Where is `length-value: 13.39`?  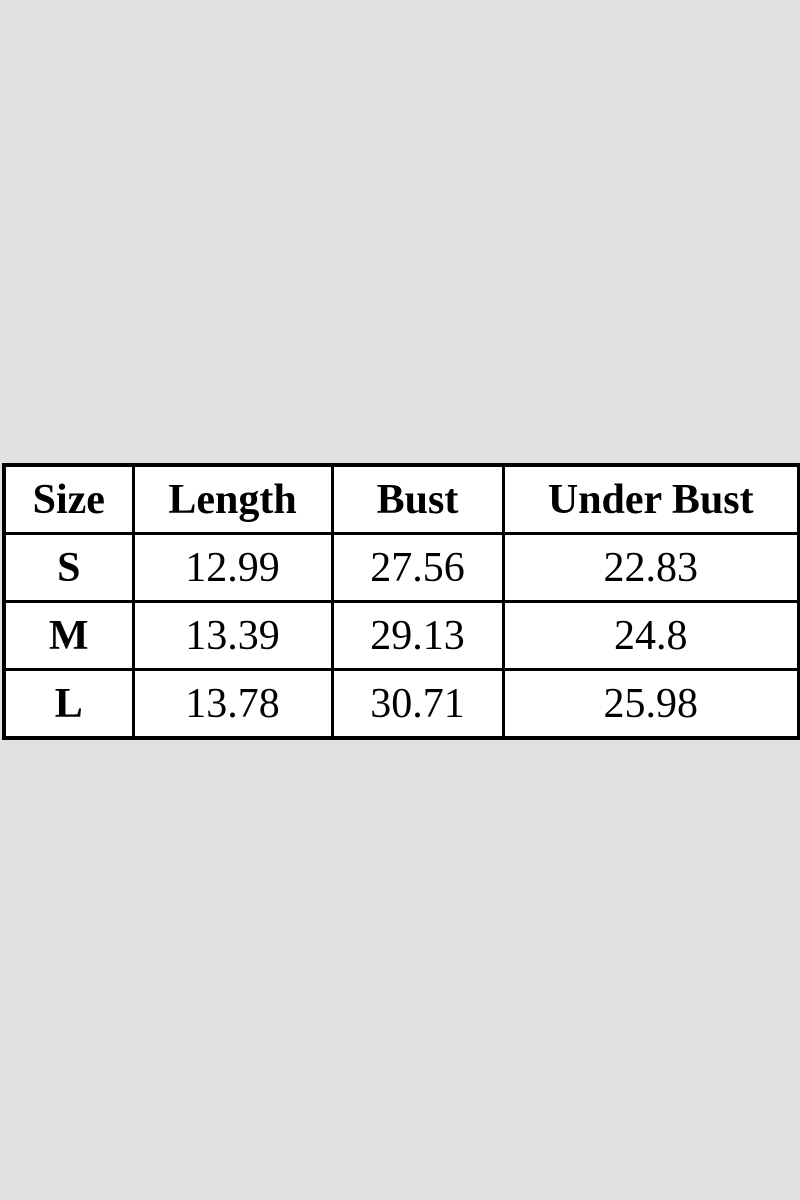 length-value: 13.39 is located at coordinates (232, 635).